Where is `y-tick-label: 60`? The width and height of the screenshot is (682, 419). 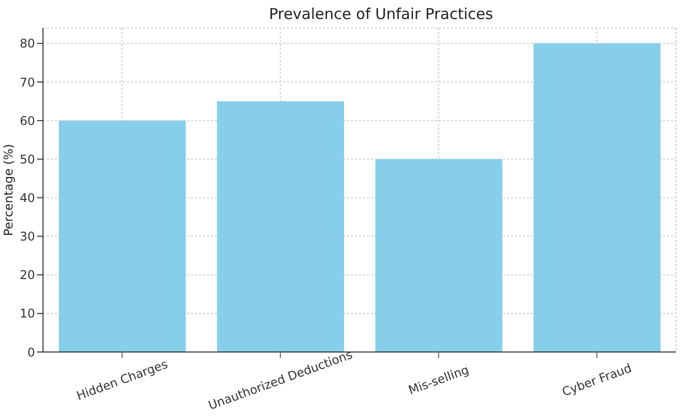 y-tick-label: 60 is located at coordinates (27, 121).